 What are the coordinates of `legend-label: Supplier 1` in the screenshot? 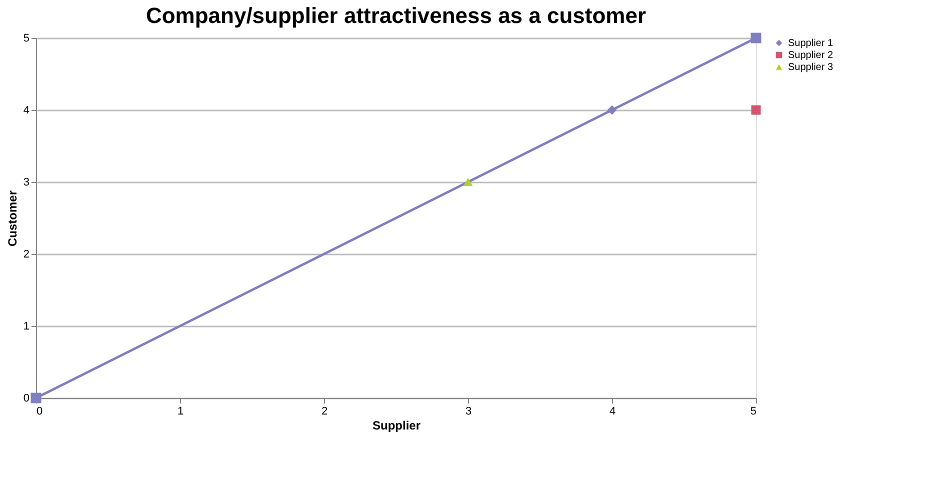 It's located at (811, 43).